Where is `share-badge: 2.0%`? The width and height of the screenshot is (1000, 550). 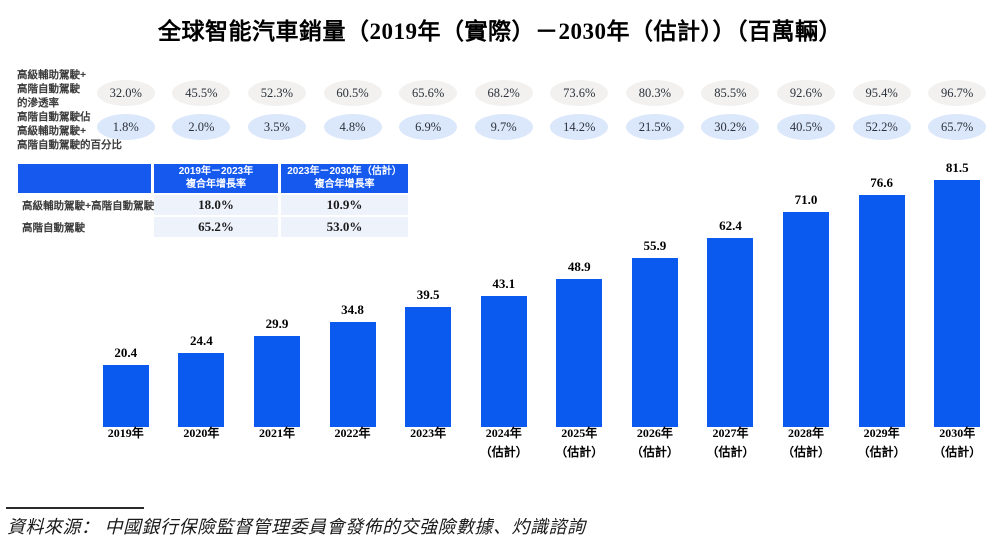
share-badge: 2.0% is located at coordinates (201, 127).